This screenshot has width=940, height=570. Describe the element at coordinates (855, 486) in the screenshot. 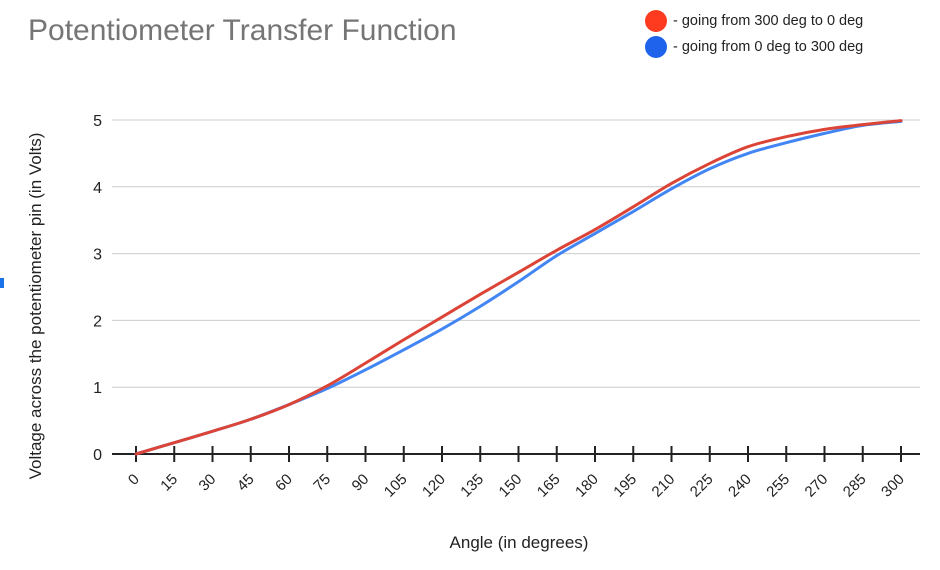

I see `x-tick-label: 285` at that location.